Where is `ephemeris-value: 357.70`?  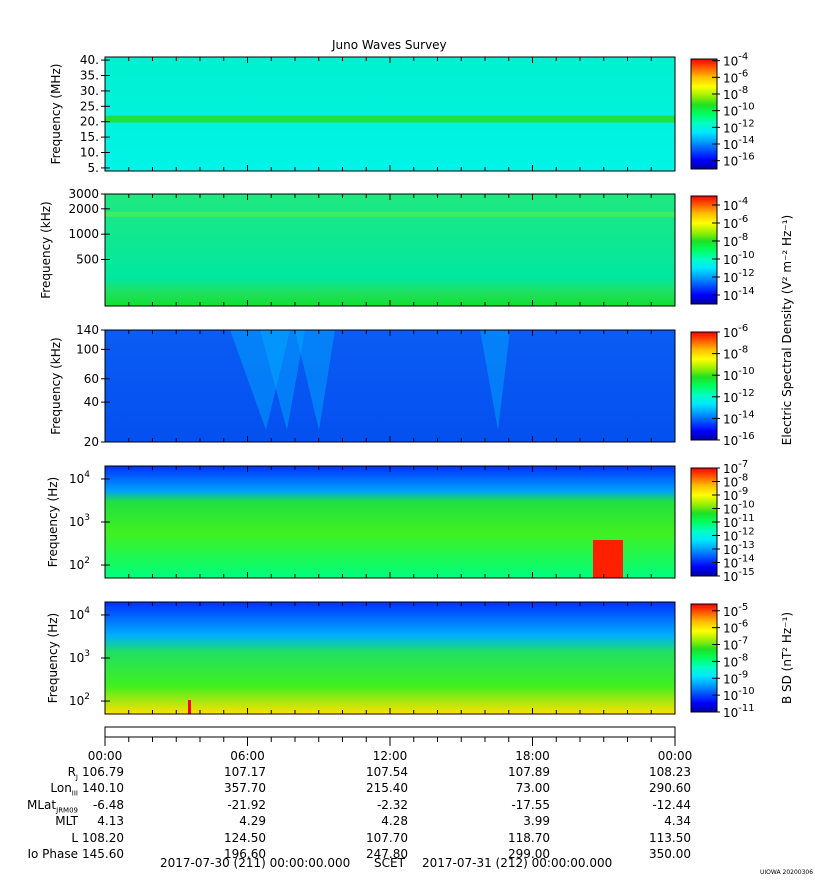
ephemeris-value: 357.70 is located at coordinates (245, 788).